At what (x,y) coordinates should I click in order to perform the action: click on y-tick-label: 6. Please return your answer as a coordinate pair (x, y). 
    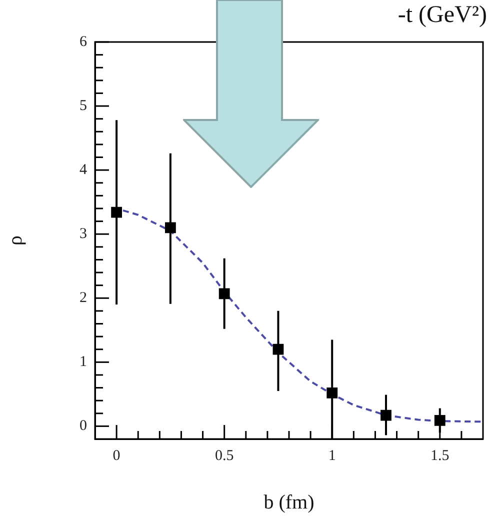
    Looking at the image, I should click on (84, 42).